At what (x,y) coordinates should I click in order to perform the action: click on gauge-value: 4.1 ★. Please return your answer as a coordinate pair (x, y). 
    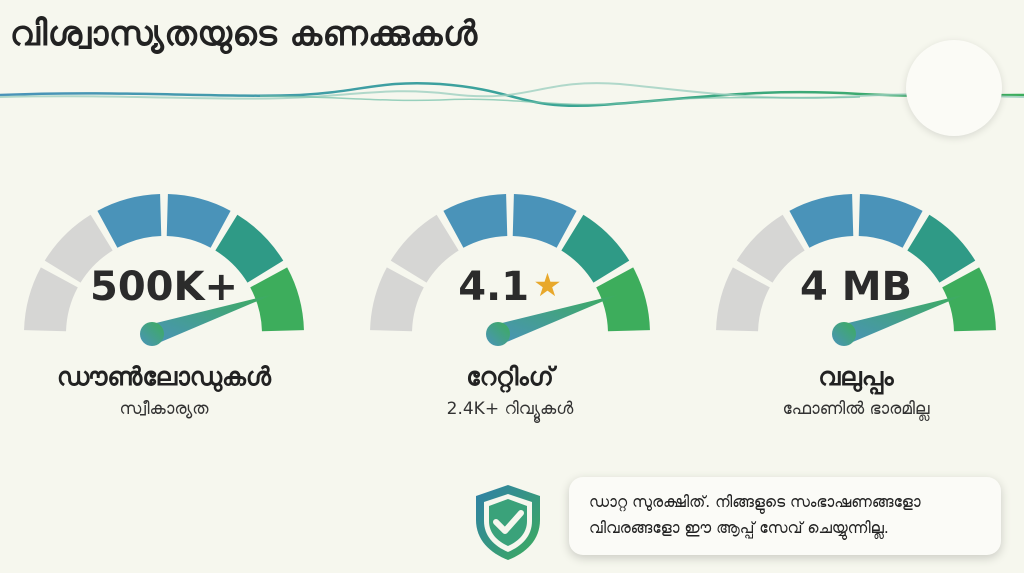
    Looking at the image, I should click on (510, 287).